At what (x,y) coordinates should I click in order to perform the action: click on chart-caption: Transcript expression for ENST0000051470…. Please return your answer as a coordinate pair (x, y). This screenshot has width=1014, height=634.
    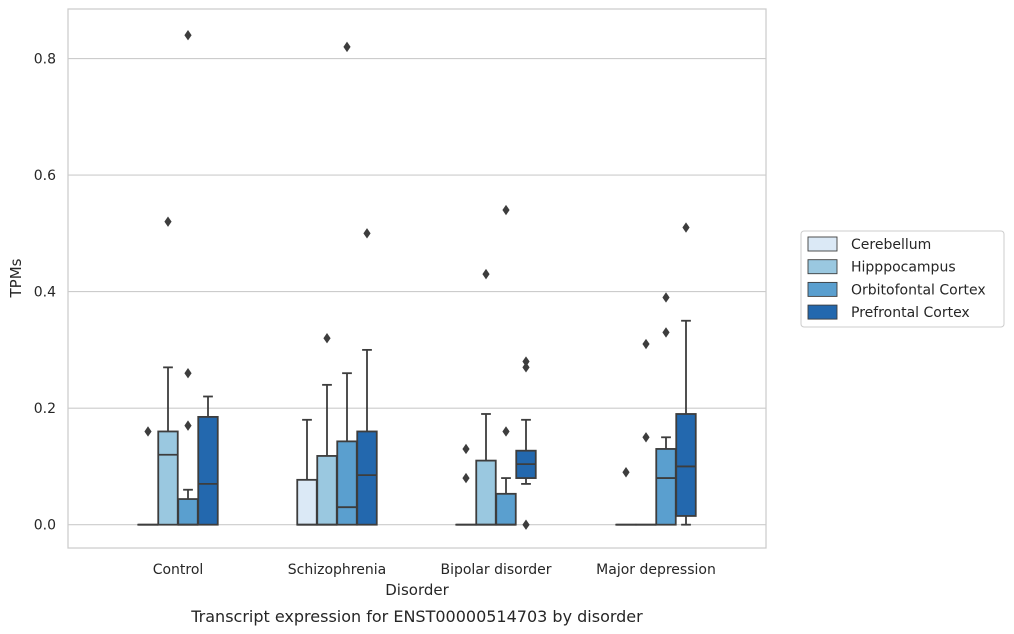
    Looking at the image, I should click on (416, 616).